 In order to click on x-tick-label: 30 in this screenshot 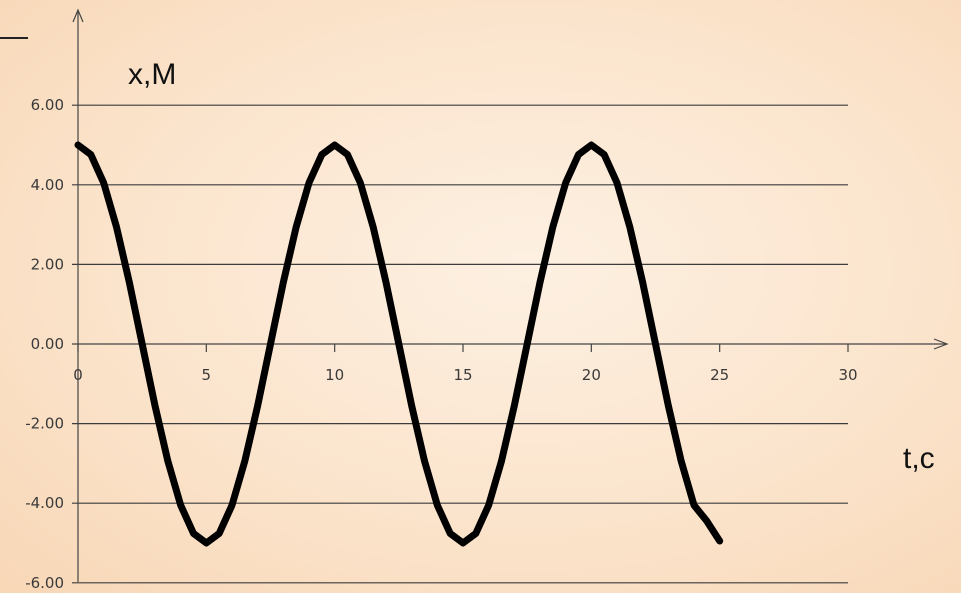, I will do `click(847, 375)`.